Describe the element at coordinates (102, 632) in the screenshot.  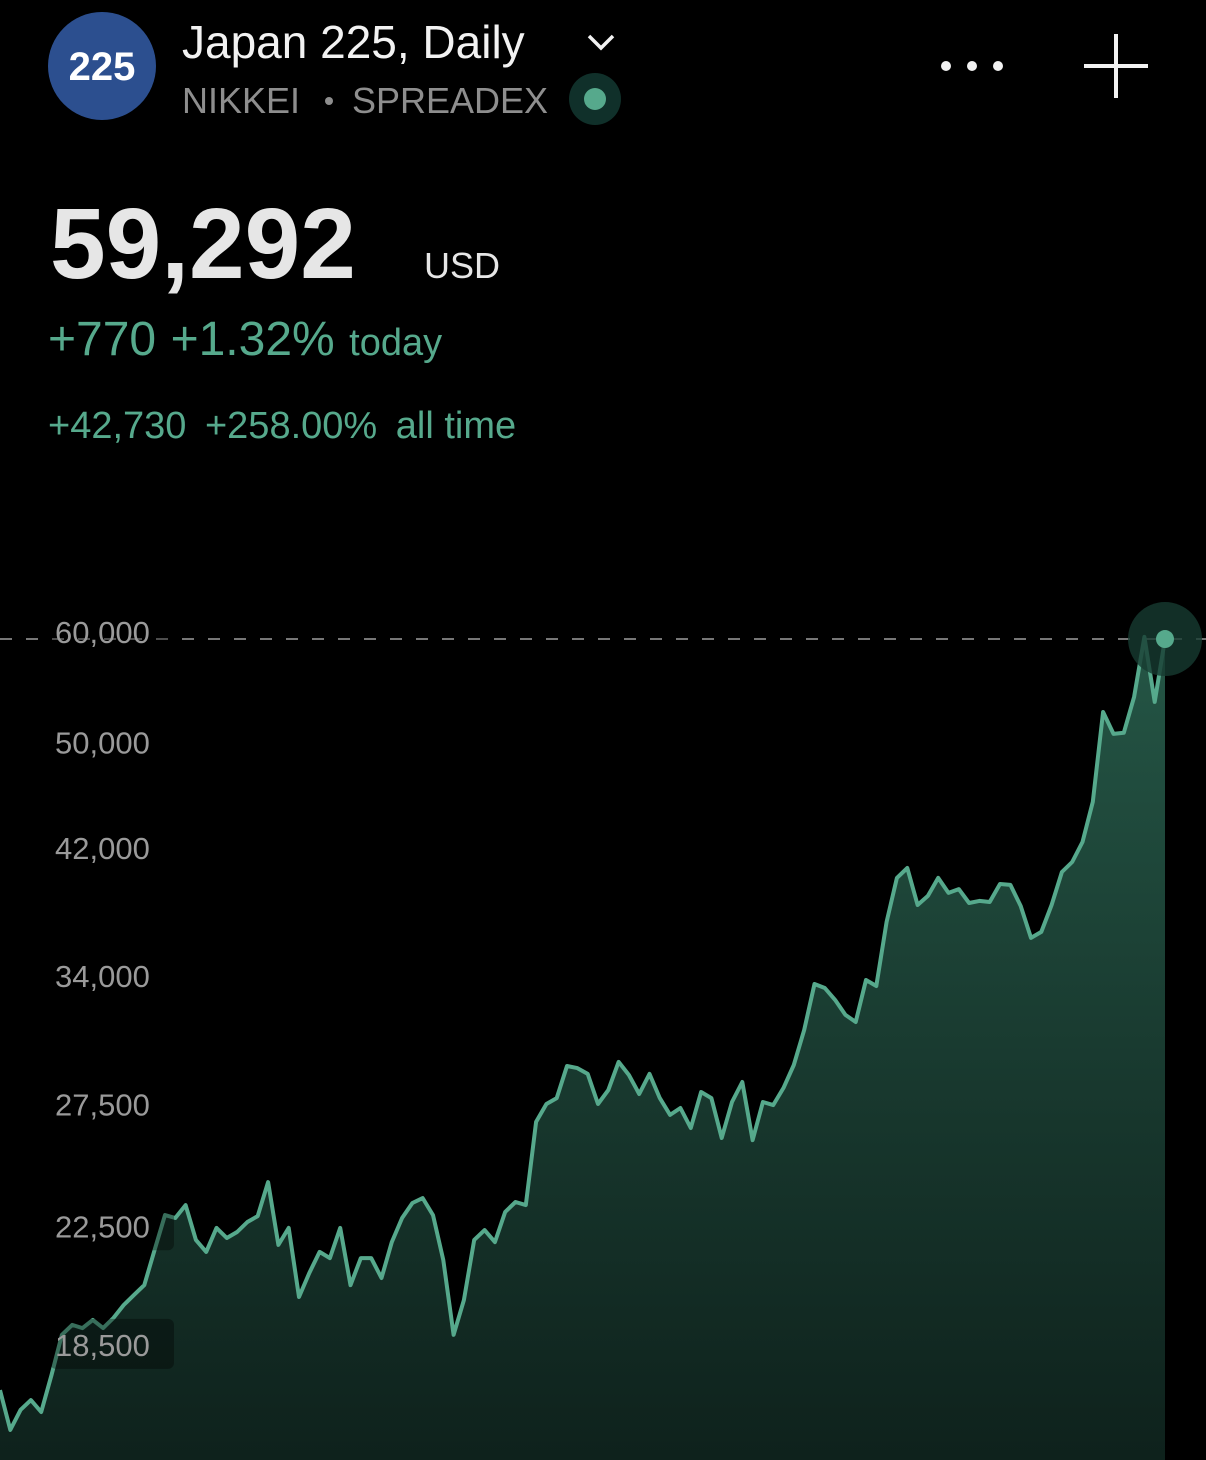
I see `y-tick-label: 60,000` at that location.